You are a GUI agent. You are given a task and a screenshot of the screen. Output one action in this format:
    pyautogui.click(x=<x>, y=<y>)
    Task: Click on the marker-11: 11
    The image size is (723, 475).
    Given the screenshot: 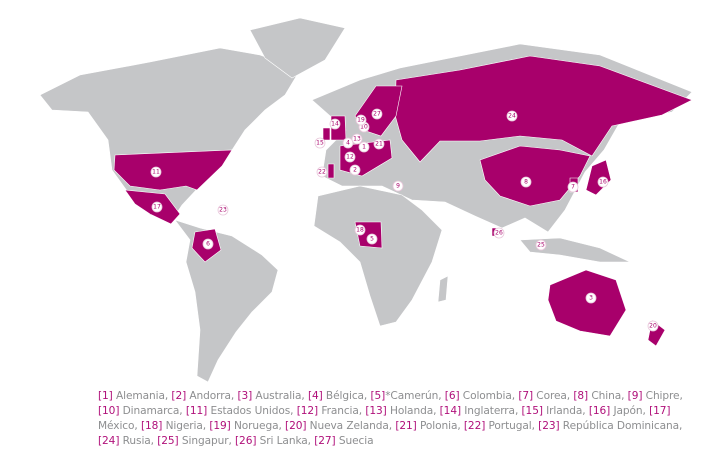 What is the action you would take?
    pyautogui.click(x=156, y=172)
    